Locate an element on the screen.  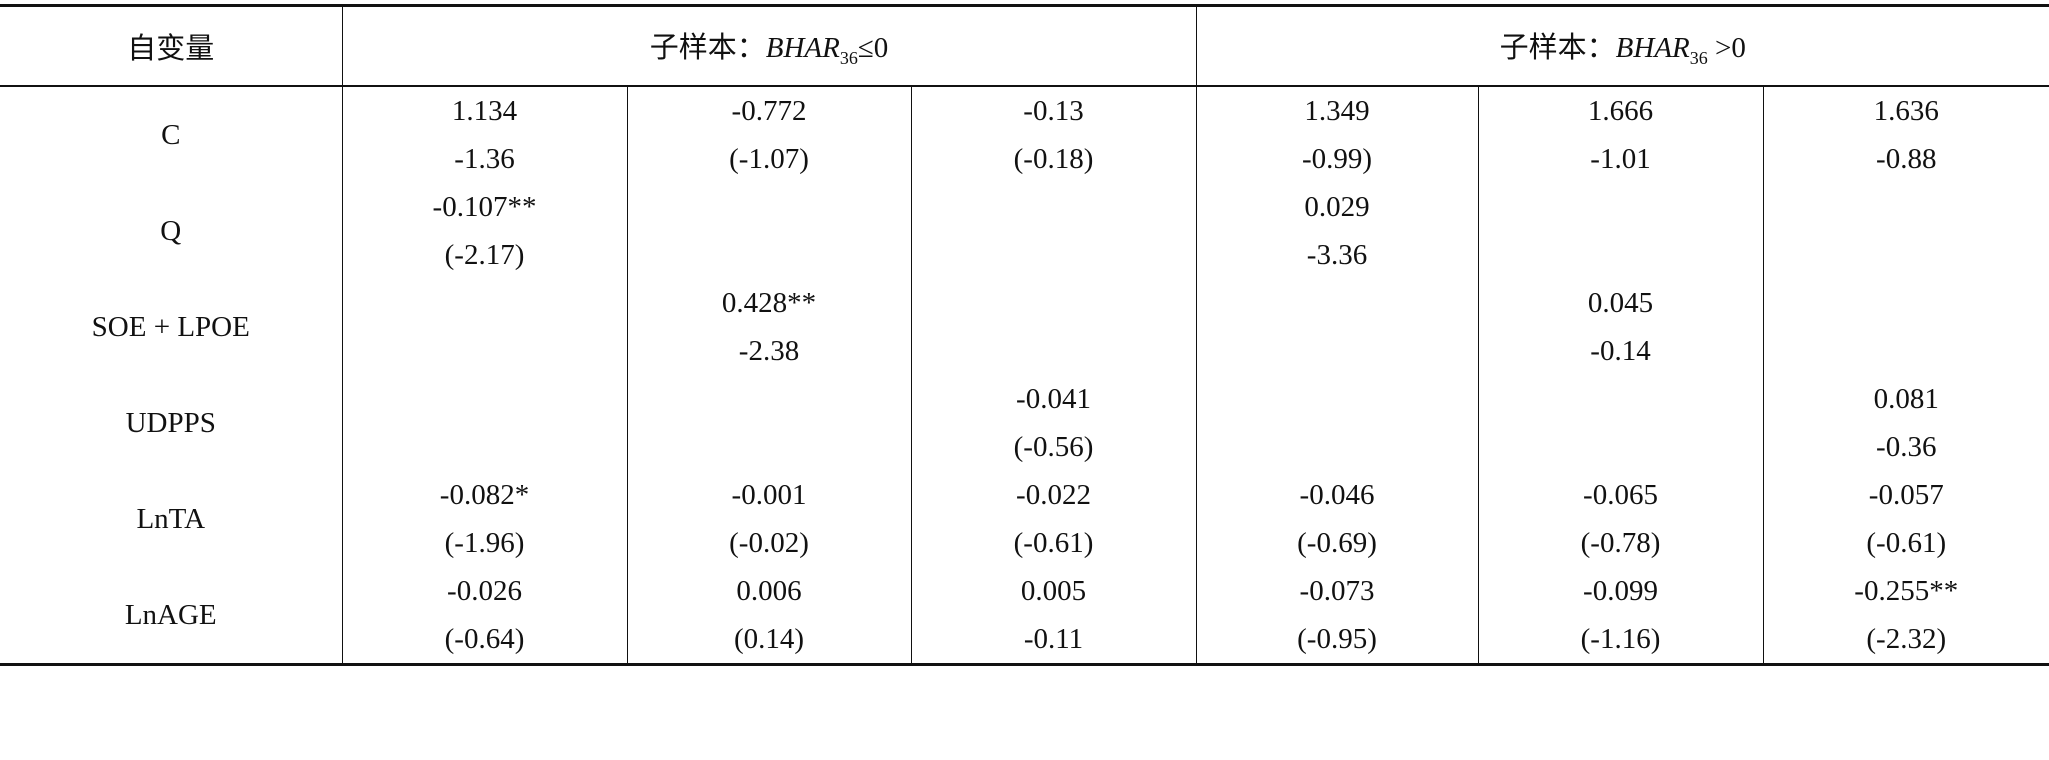
data-cell: 0.428** -2.38 is located at coordinates (768, 327).